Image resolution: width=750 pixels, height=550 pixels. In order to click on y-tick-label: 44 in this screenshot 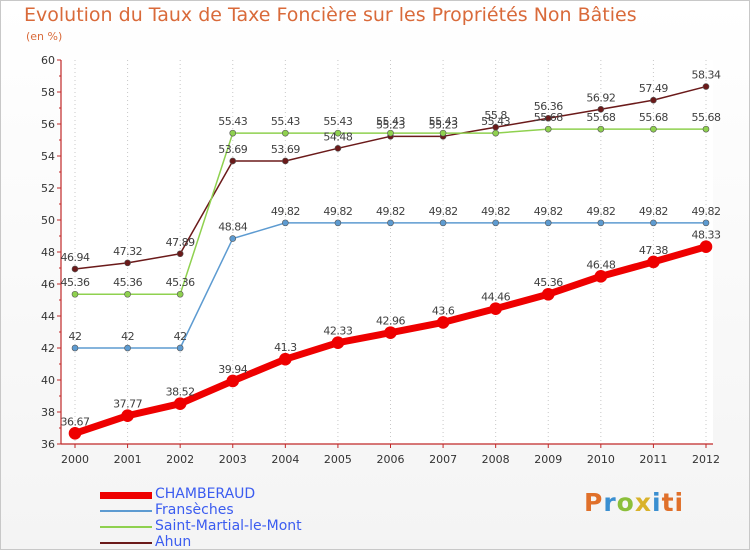, I will do `click(48, 316)`.